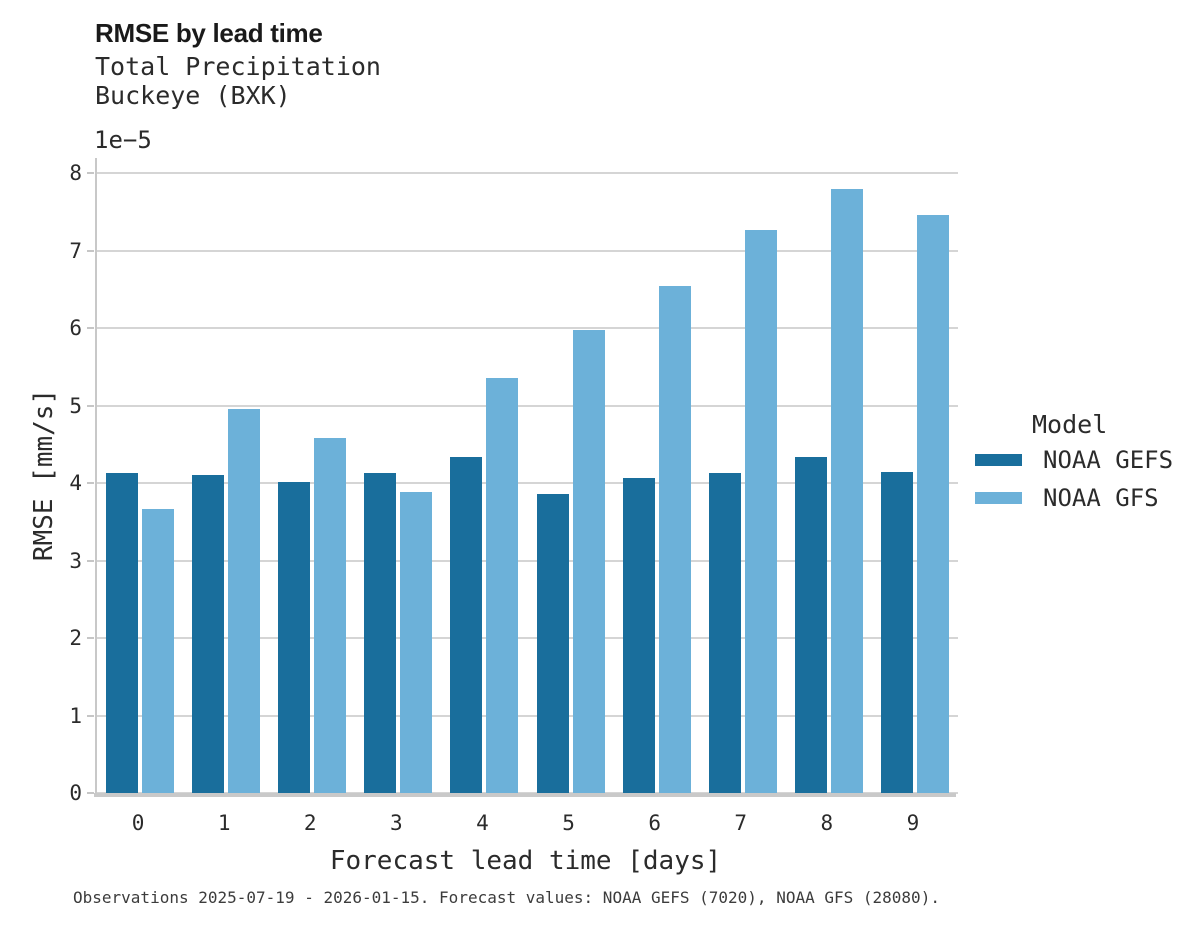  What do you see at coordinates (238, 66) in the screenshot?
I see `chart-subtitle-line1: Total Precipitation` at bounding box center [238, 66].